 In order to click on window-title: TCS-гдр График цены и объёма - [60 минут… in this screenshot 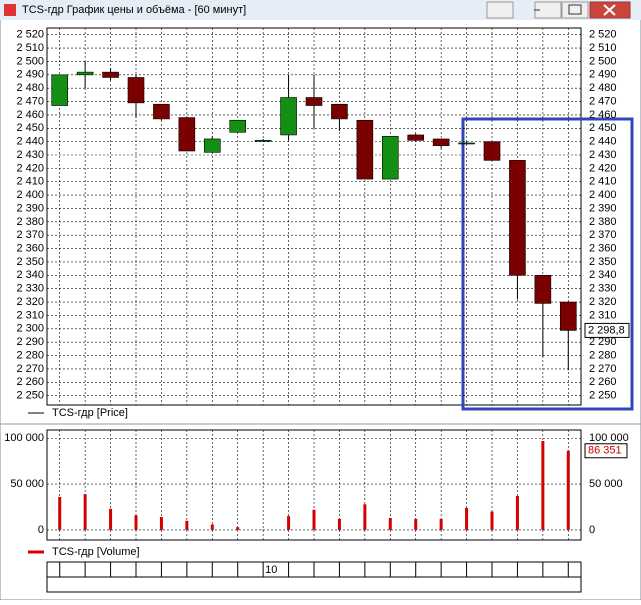, I will do `click(134, 10)`.